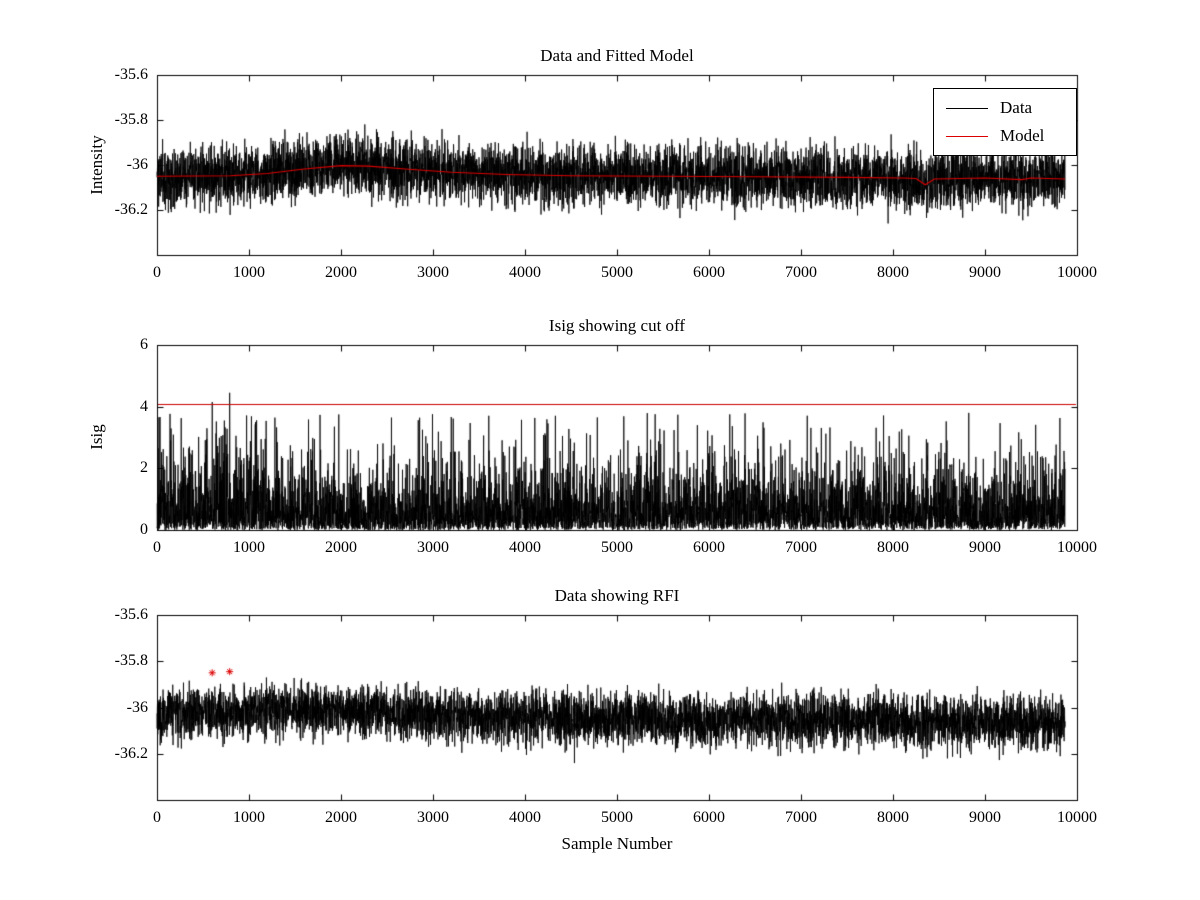 This screenshot has width=1200, height=900. Describe the element at coordinates (144, 344) in the screenshot. I see `y-tick-label: 6` at that location.